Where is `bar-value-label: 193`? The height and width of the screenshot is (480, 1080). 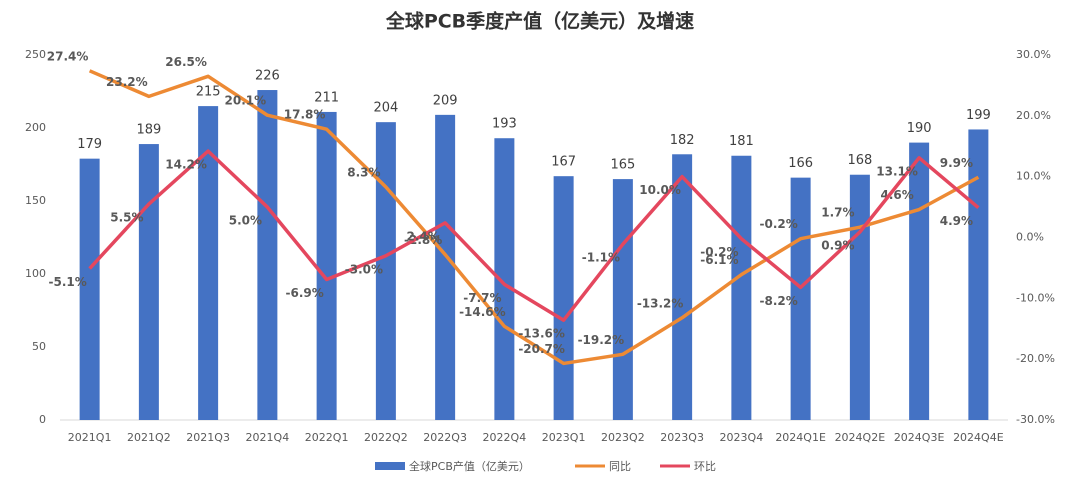 bar-value-label: 193 is located at coordinates (504, 124).